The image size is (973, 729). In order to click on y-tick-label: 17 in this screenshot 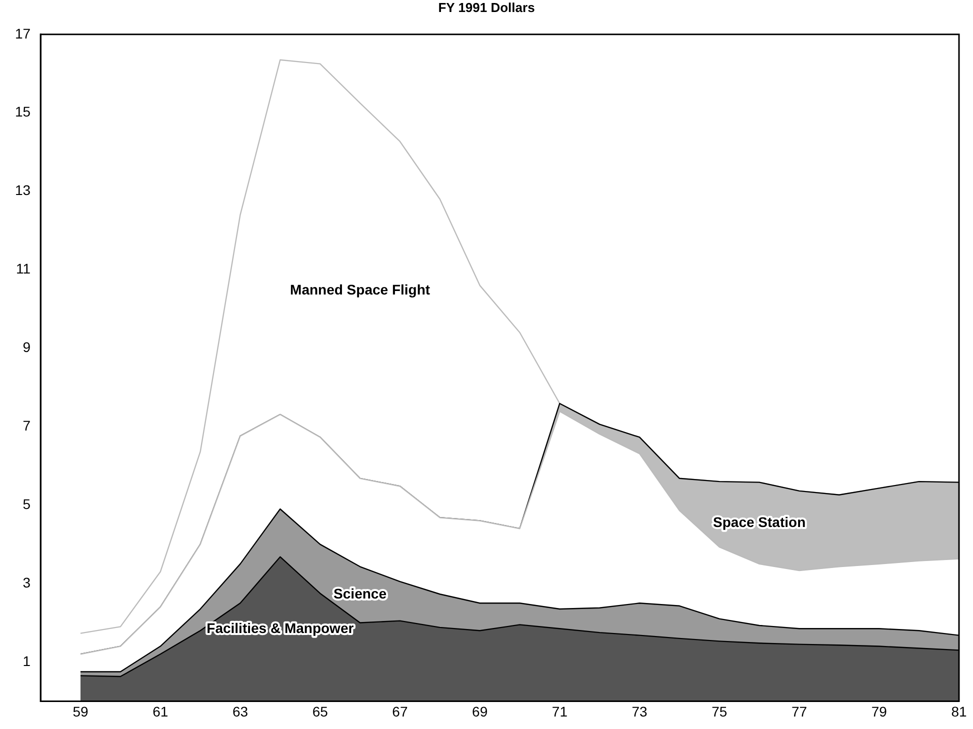, I will do `click(22, 33)`.